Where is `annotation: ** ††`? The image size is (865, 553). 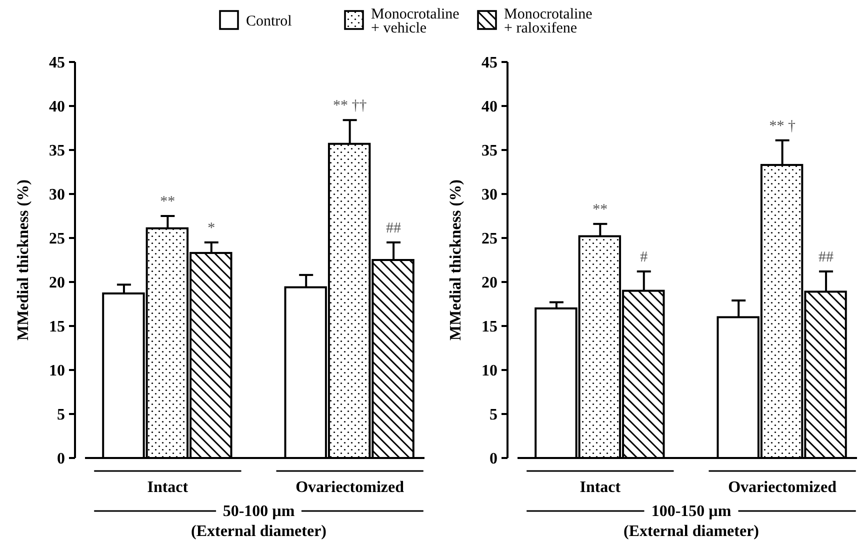 annotation: ** †† is located at coordinates (350, 106).